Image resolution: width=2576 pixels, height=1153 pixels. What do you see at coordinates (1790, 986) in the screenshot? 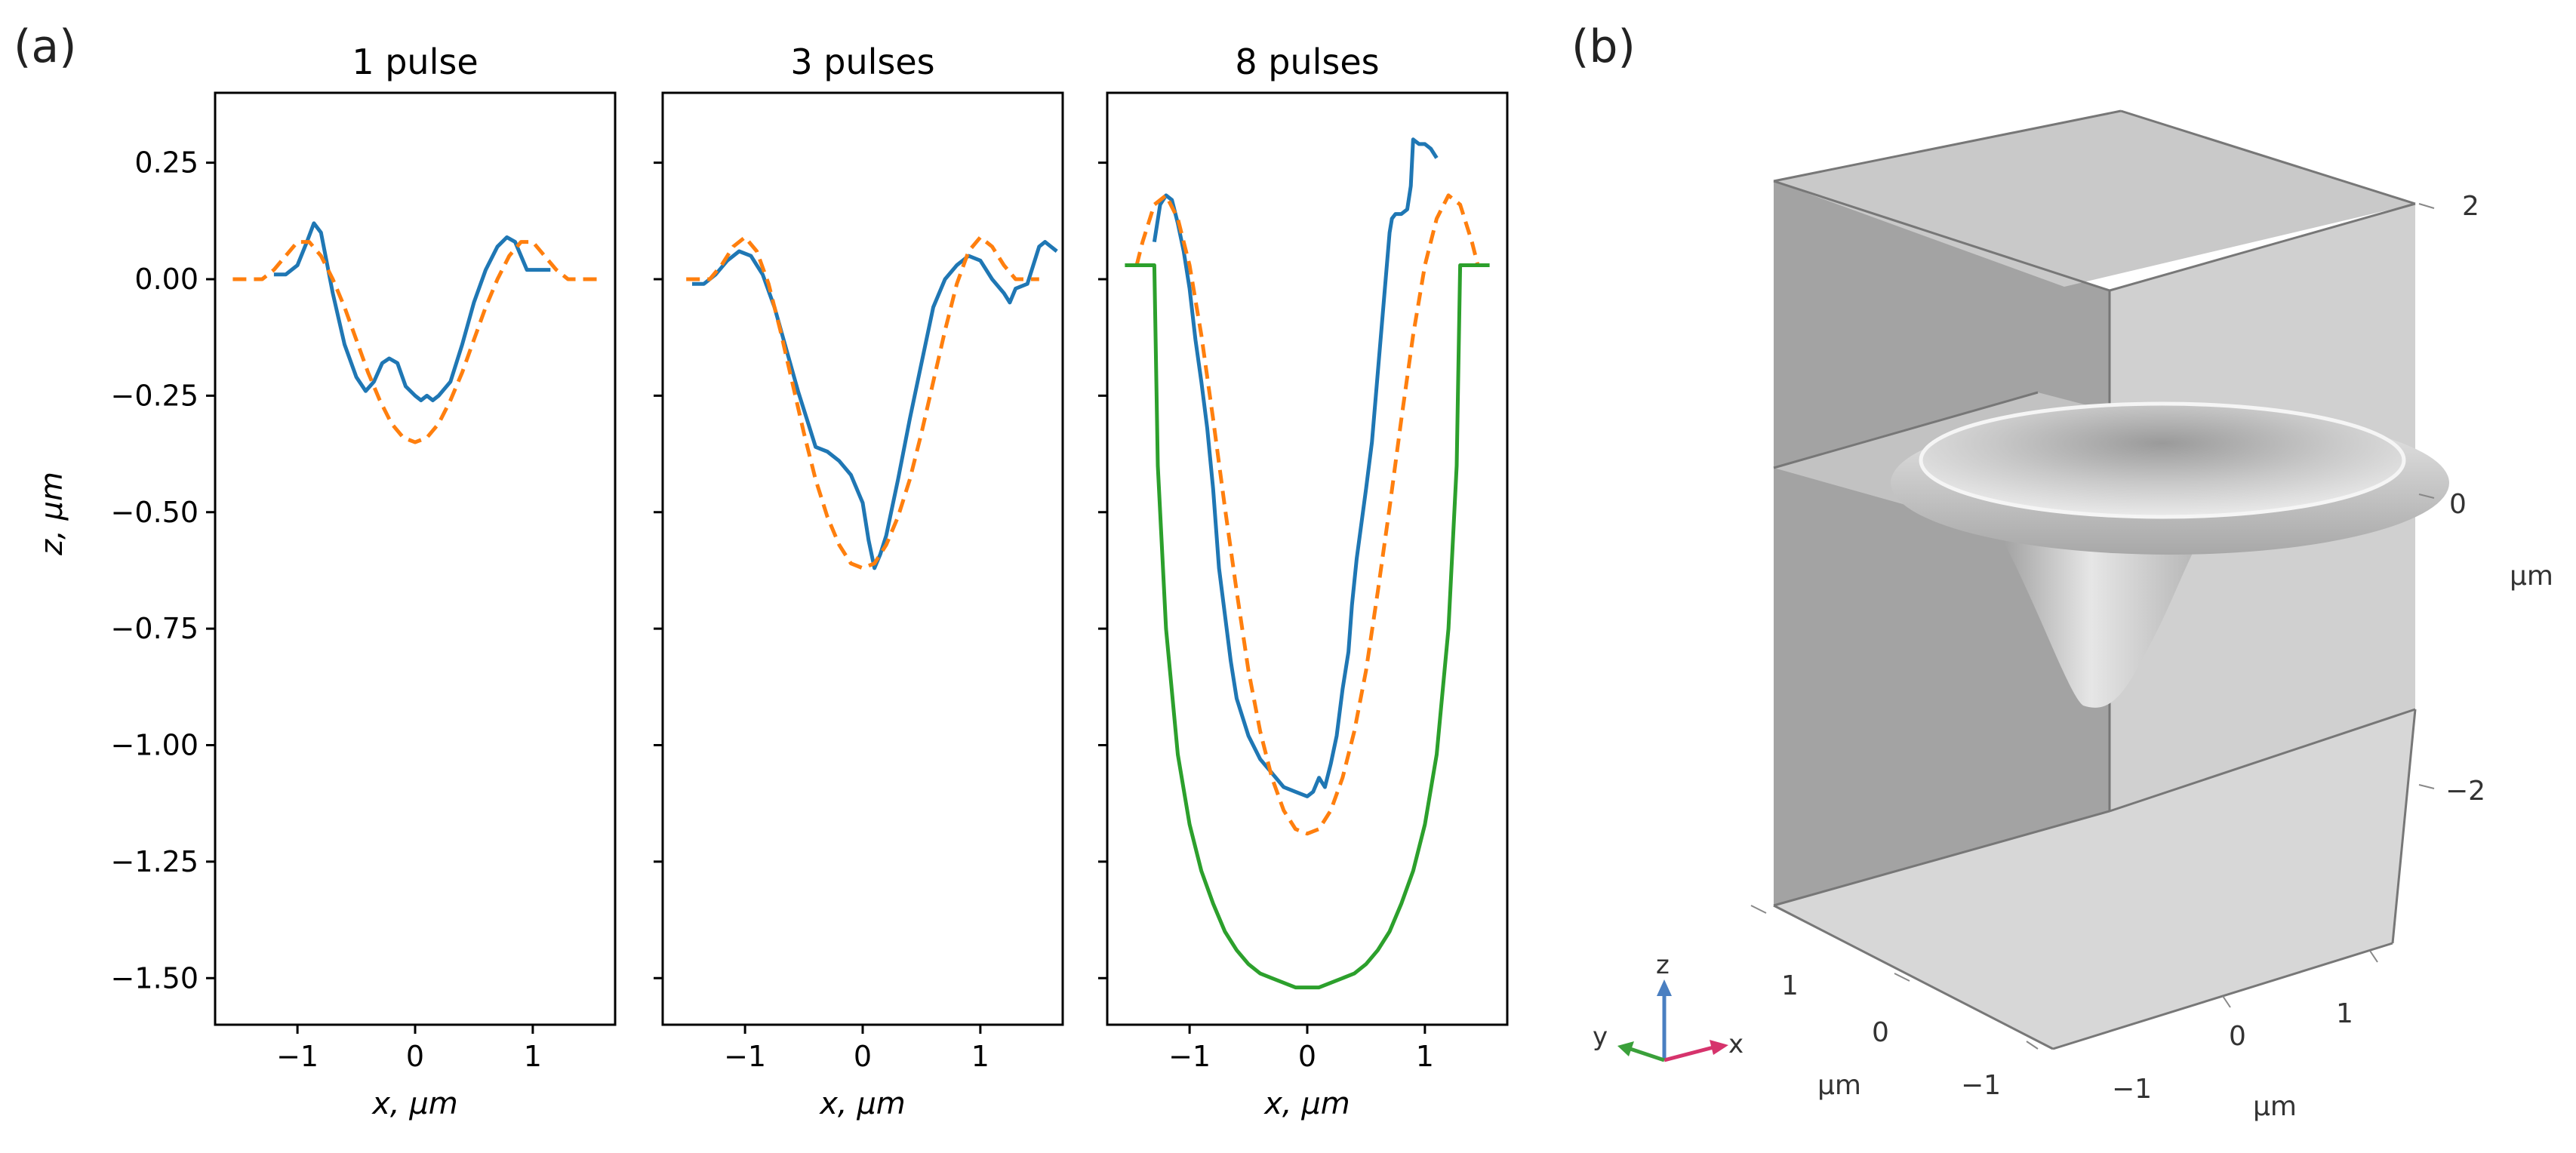
I see `y-tick-label: 1` at bounding box center [1790, 986].